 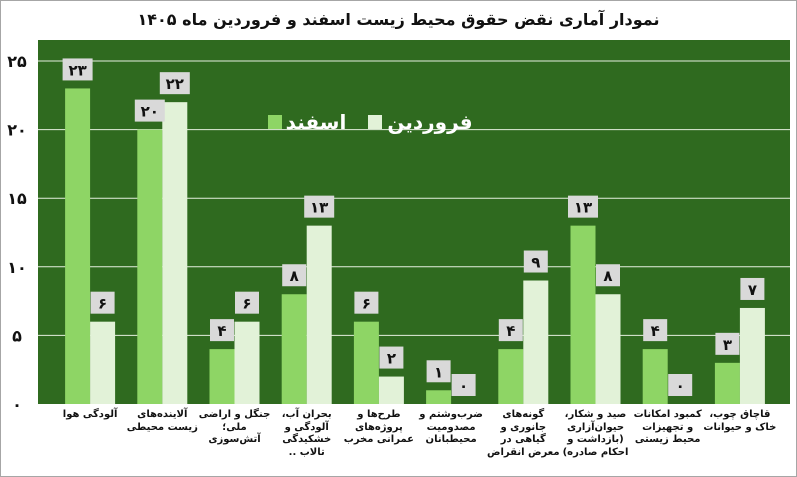 I want to click on x-category-label: کمبود امکانات و تجهیزات محیط زیستی, so click(x=667, y=427).